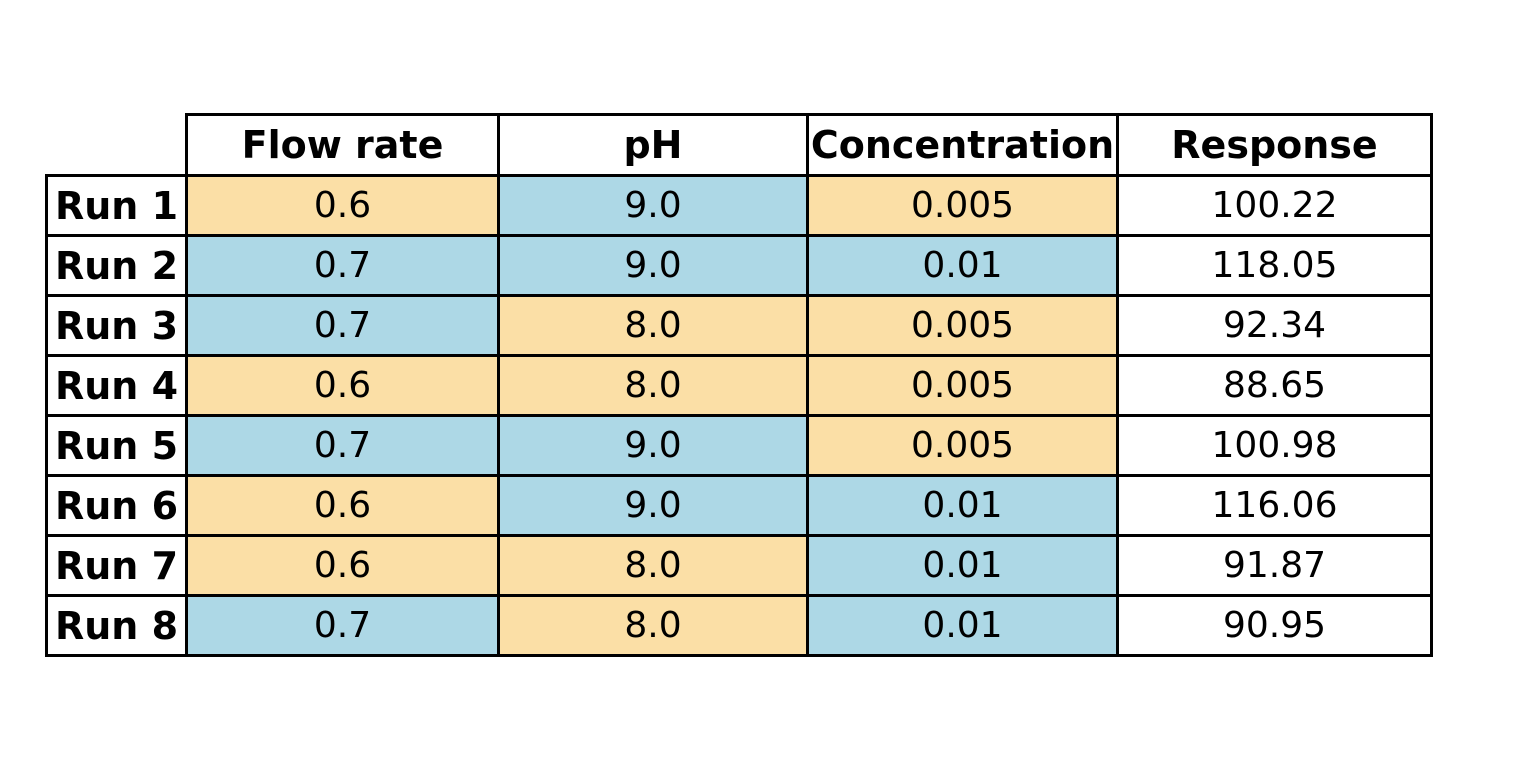 The width and height of the screenshot is (1536, 768). What do you see at coordinates (116, 325) in the screenshot?
I see `run-label: Run 3` at bounding box center [116, 325].